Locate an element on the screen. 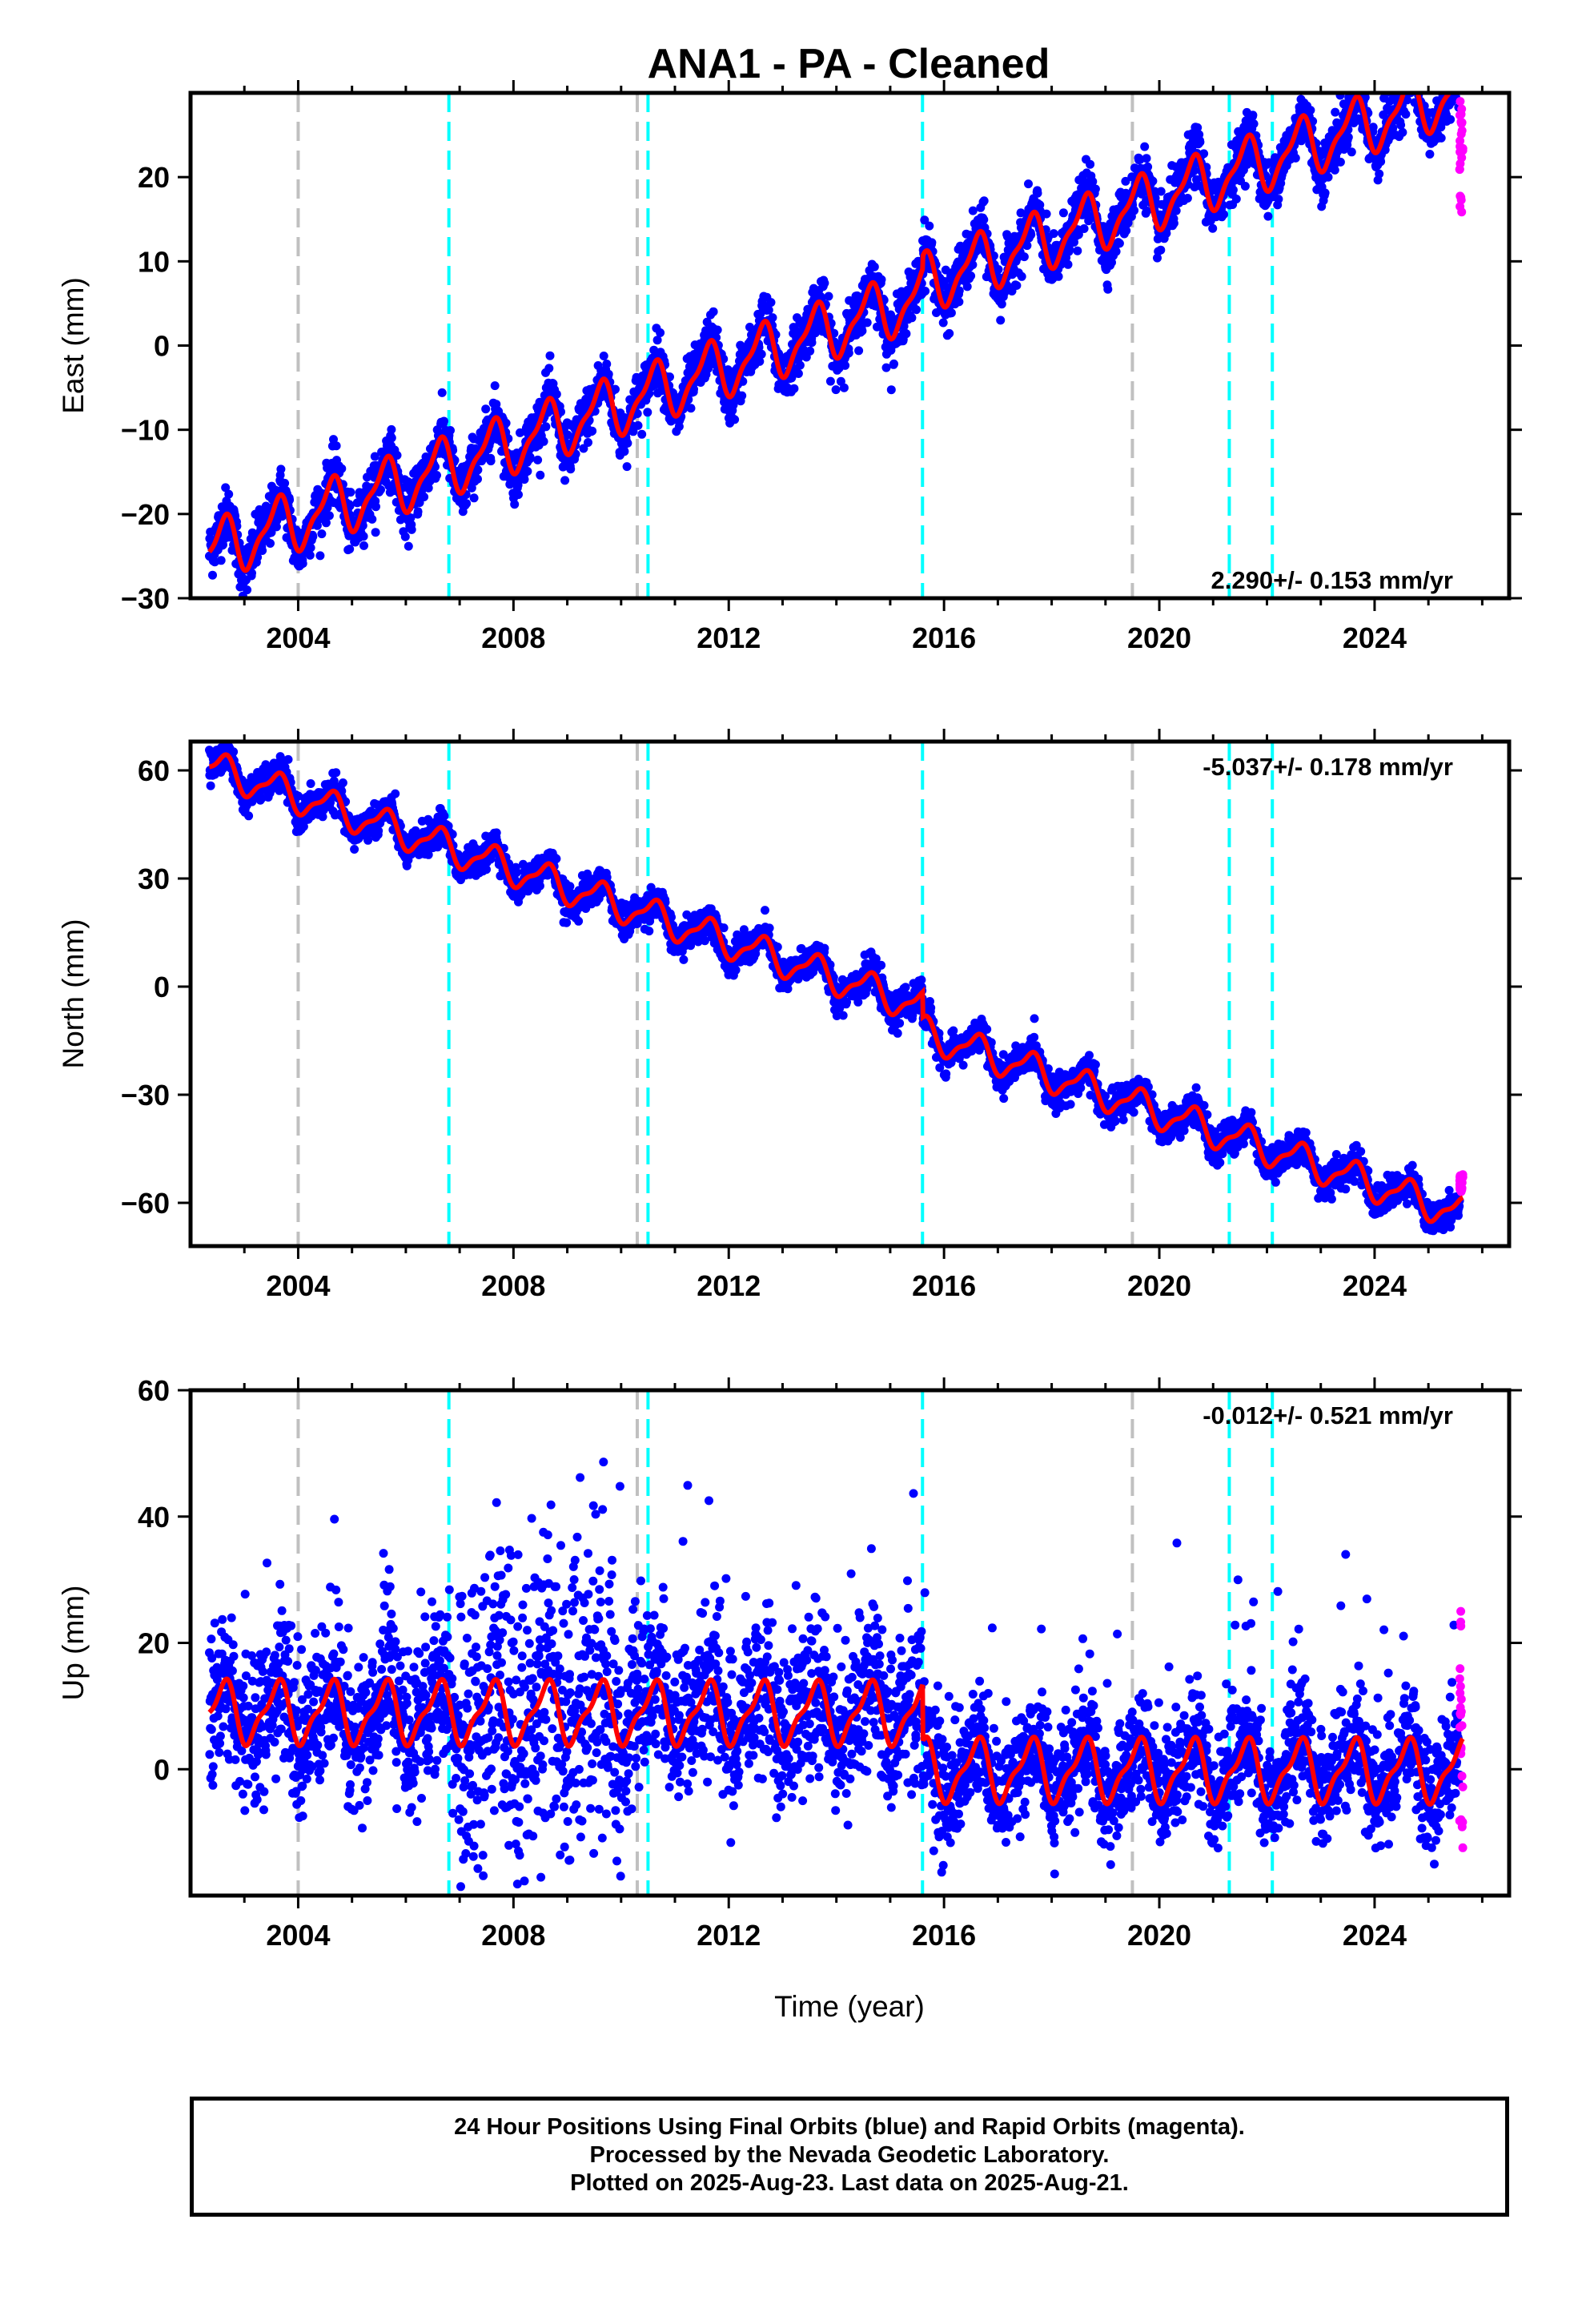  x-tick-label: 2024 is located at coordinates (1375, 637).